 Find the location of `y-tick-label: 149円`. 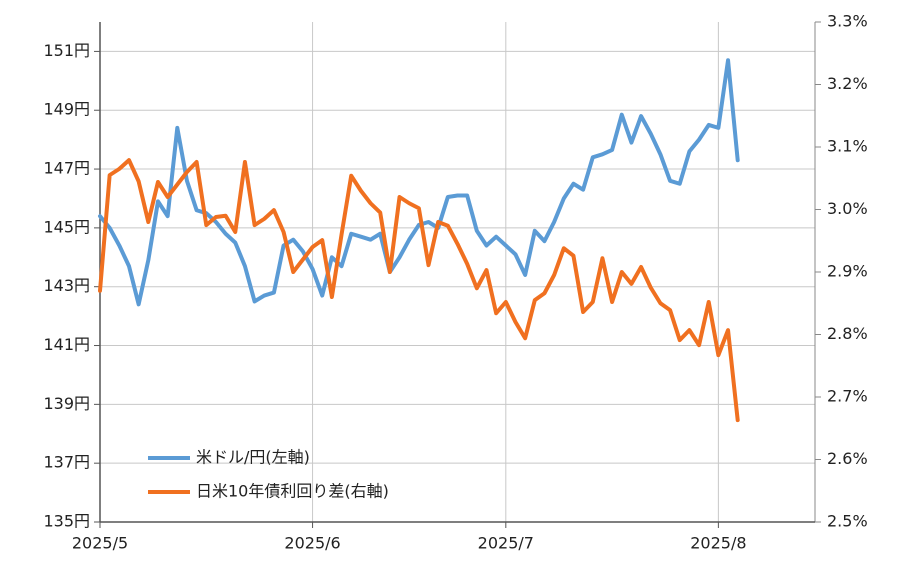

y-tick-label: 149円 is located at coordinates (66, 109).